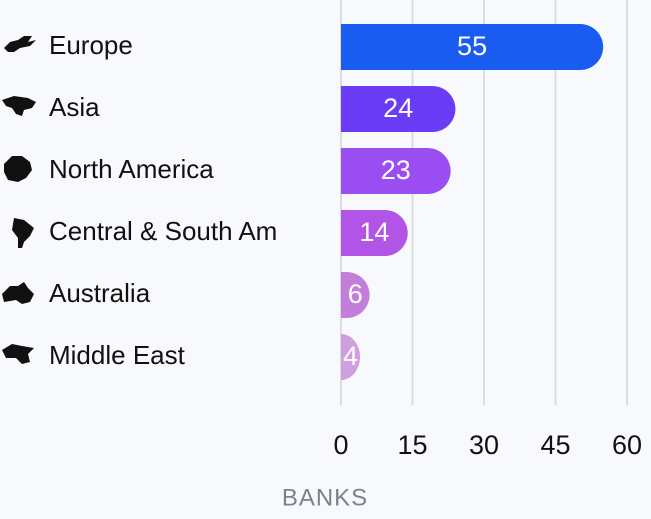 This screenshot has width=651, height=519. What do you see at coordinates (19, 106) in the screenshot?
I see `icon-asia` at bounding box center [19, 106].